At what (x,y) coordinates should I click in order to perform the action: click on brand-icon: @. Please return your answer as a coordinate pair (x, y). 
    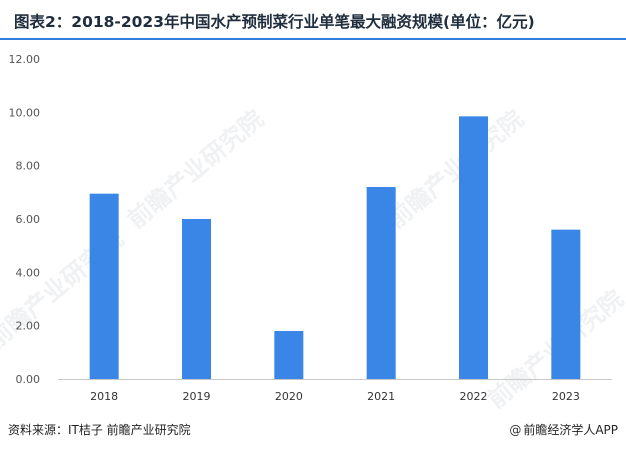
    Looking at the image, I should click on (515, 430).